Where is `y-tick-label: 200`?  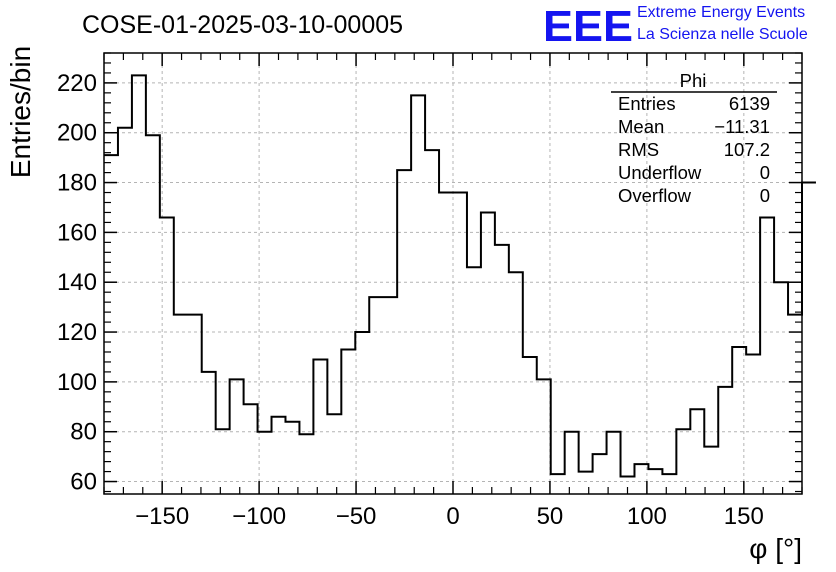 y-tick-label: 200 is located at coordinates (77, 133).